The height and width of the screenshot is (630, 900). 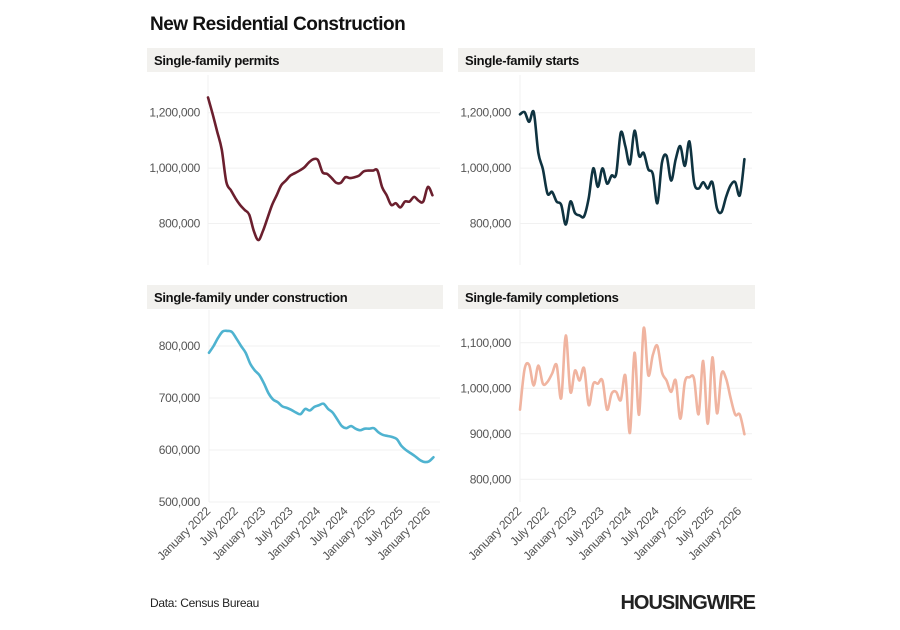 What do you see at coordinates (180, 398) in the screenshot?
I see `y-tick-label: 700,000` at bounding box center [180, 398].